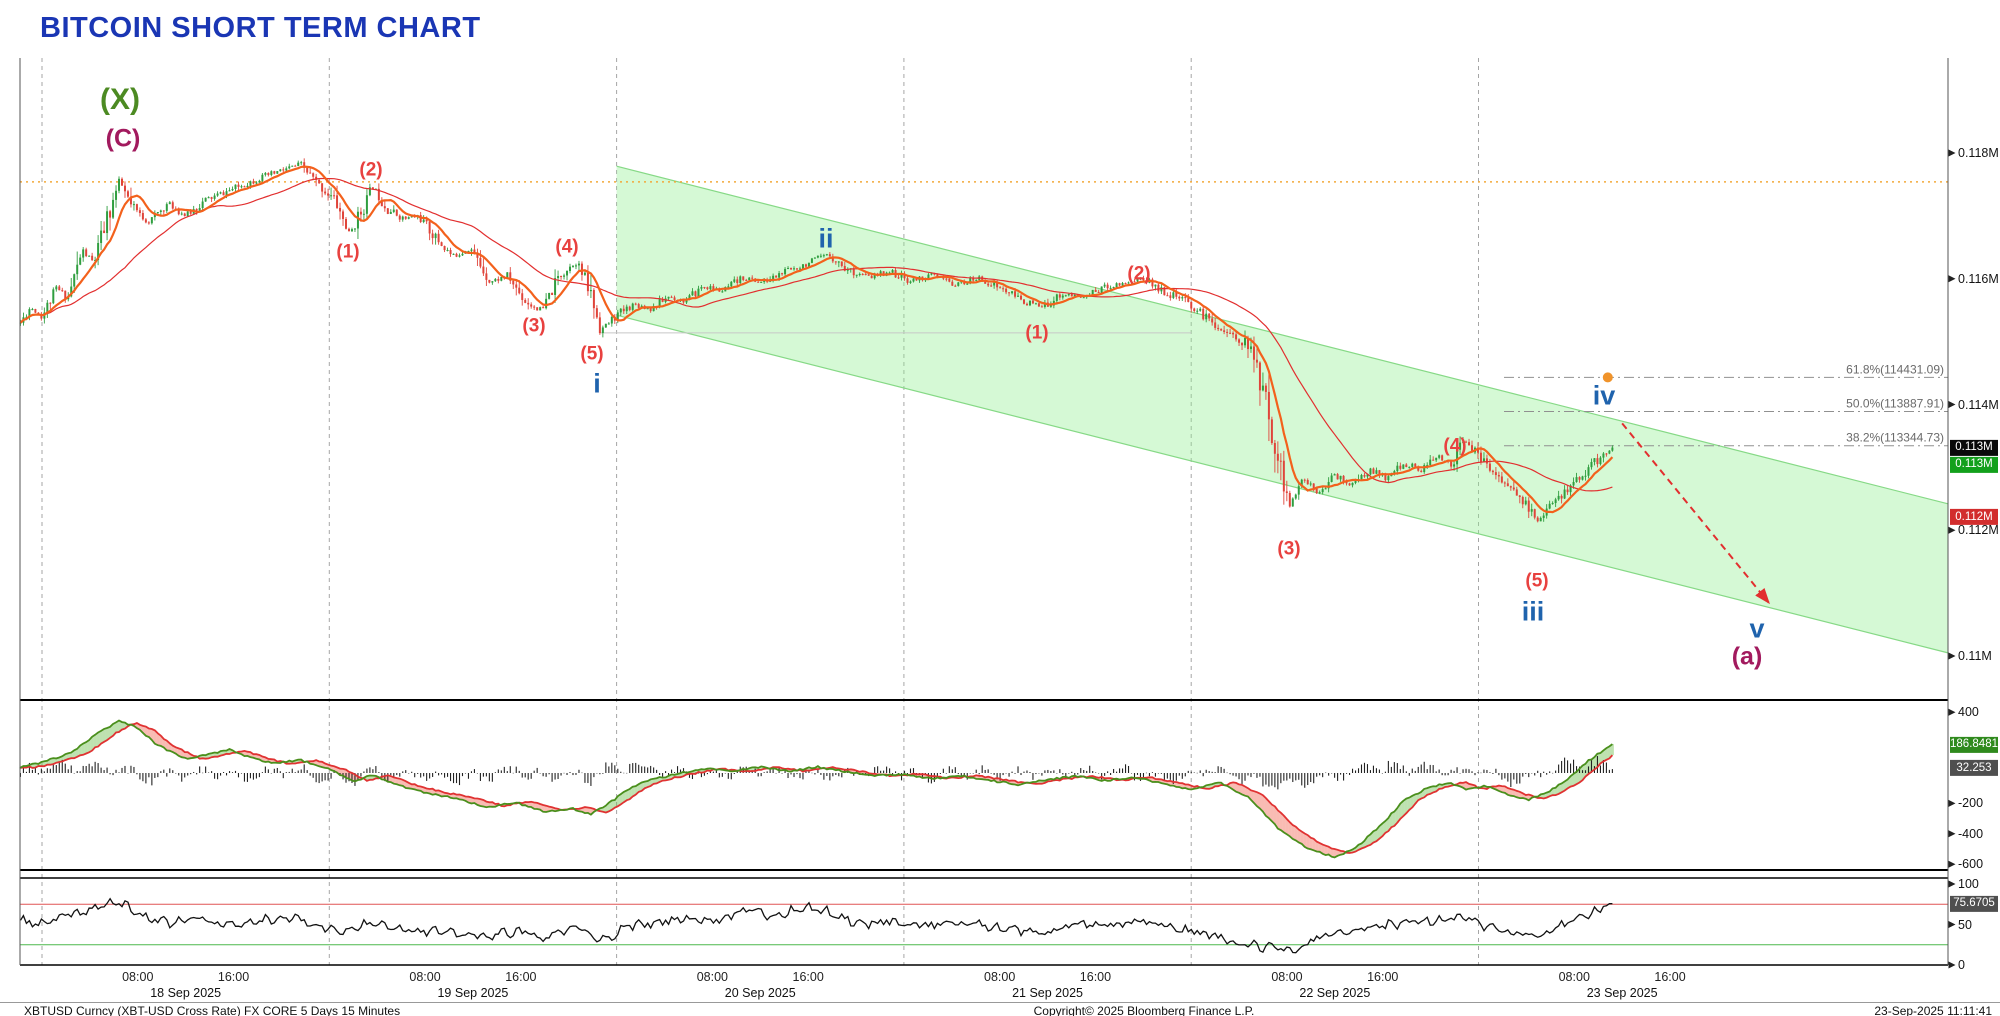 The height and width of the screenshot is (1016, 2000). Describe the element at coordinates (1952, 559) in the screenshot. I see `axis-ticks` at that location.